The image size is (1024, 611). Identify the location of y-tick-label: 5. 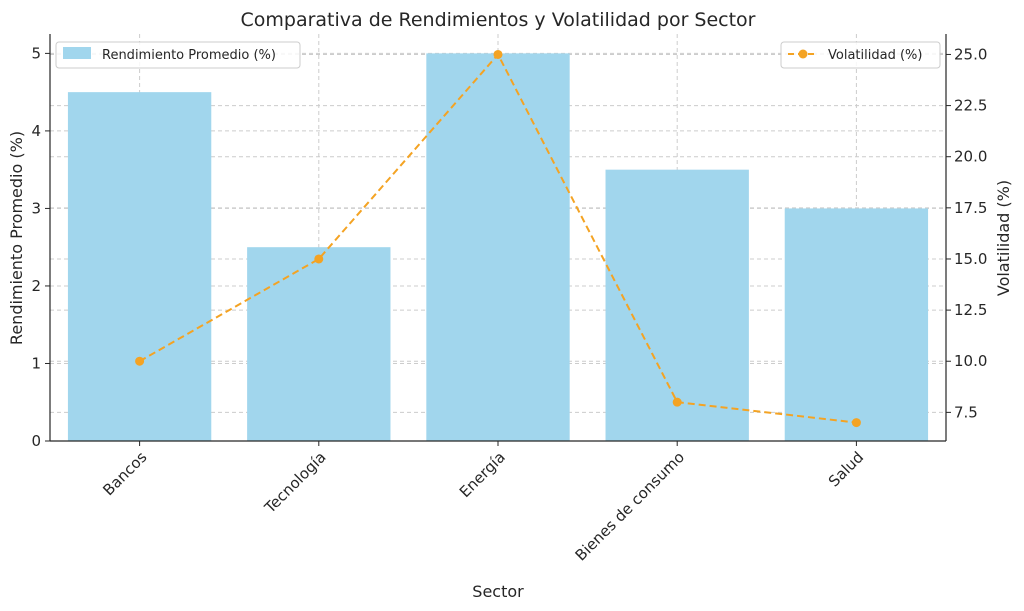
(36, 53).